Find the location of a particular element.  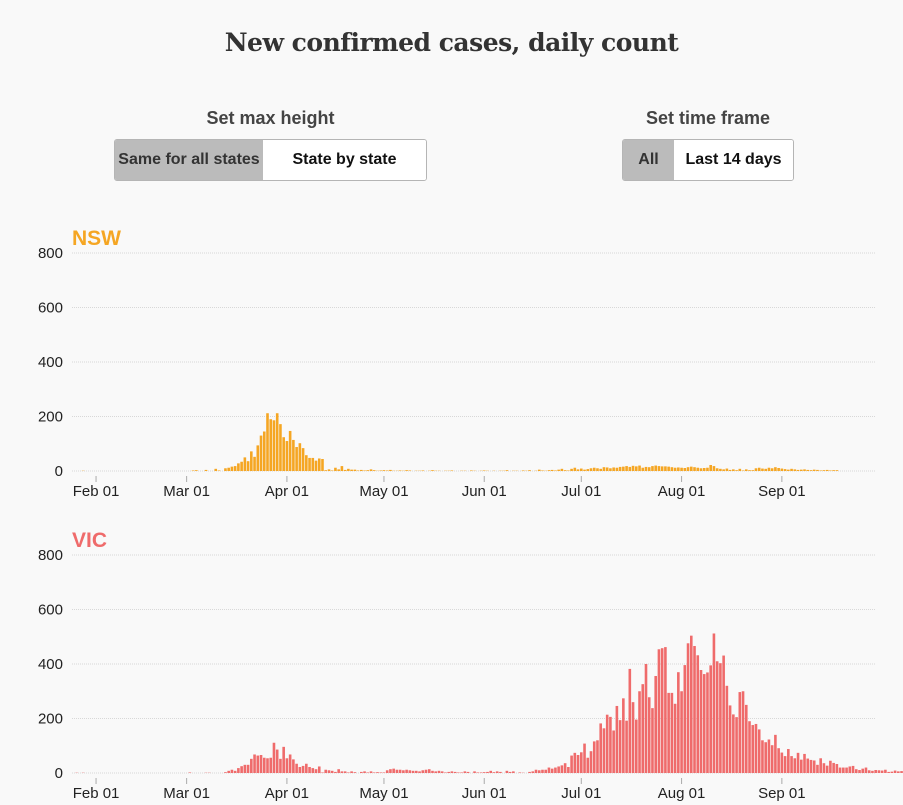

last-14-days-button: Last 14 days is located at coordinates (733, 160).